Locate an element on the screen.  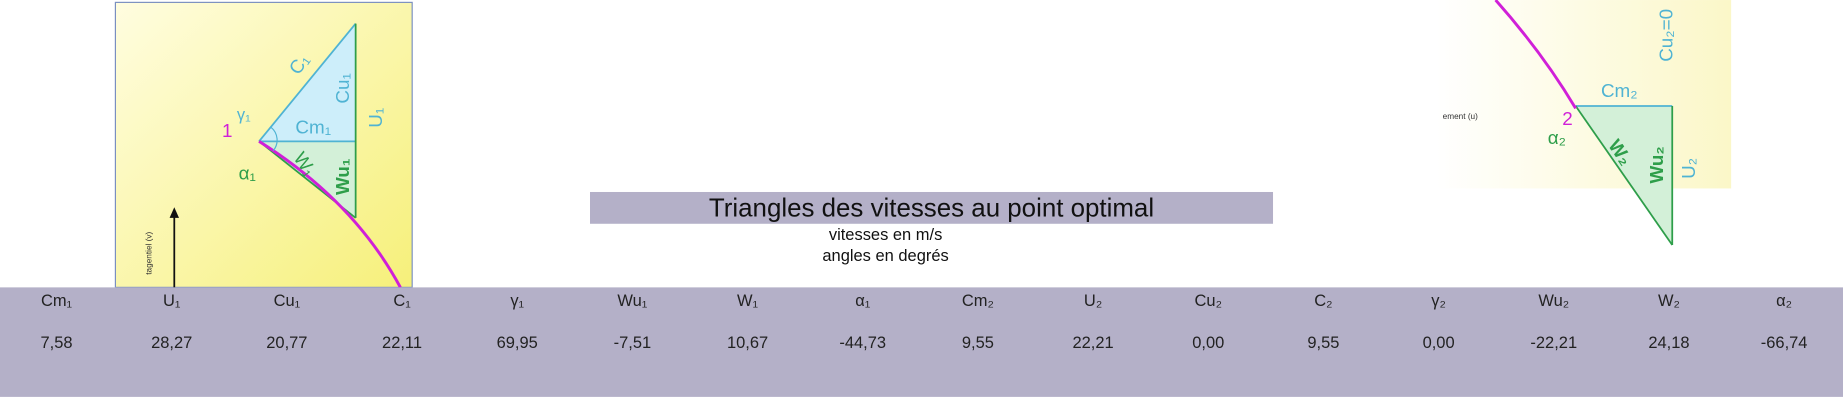
diagram-right: Cu₂=0 Cm₂ 2 α₂ W₂ Wu₂ U₂ ement (u) is located at coordinates (1584, 123).